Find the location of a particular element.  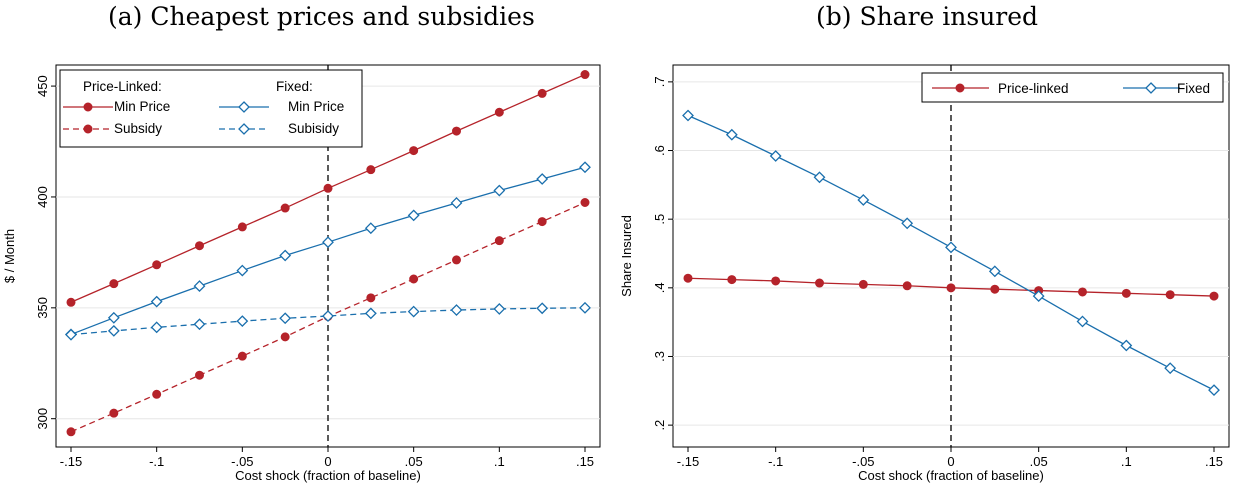

legend-label: Fixed is located at coordinates (1193, 88).